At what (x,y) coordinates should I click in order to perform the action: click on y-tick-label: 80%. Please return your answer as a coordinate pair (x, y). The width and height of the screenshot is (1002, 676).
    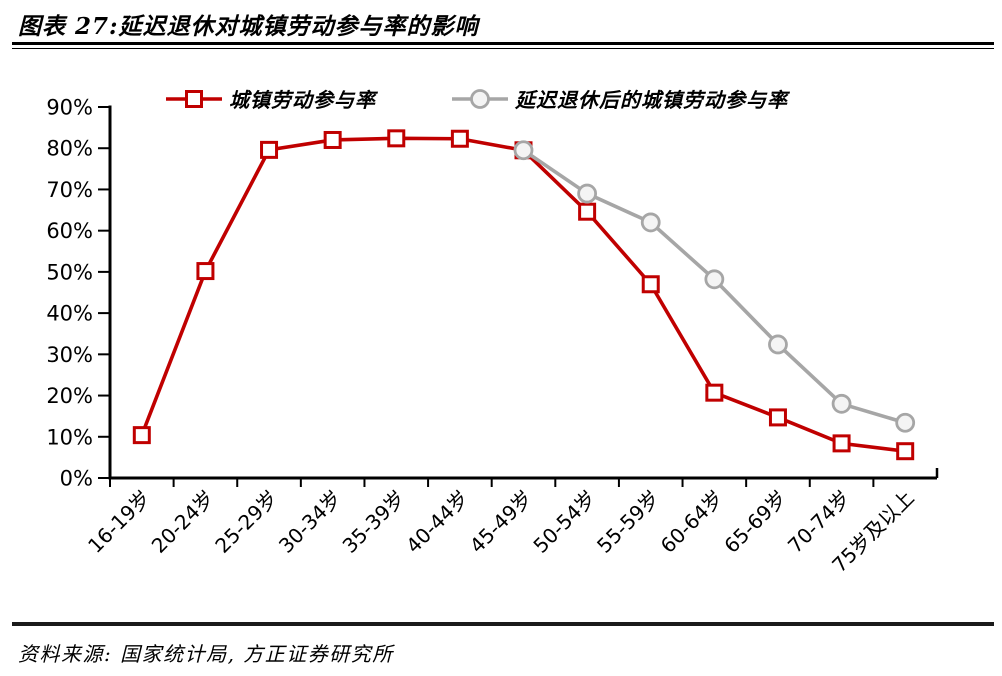
    Looking at the image, I should click on (69, 149).